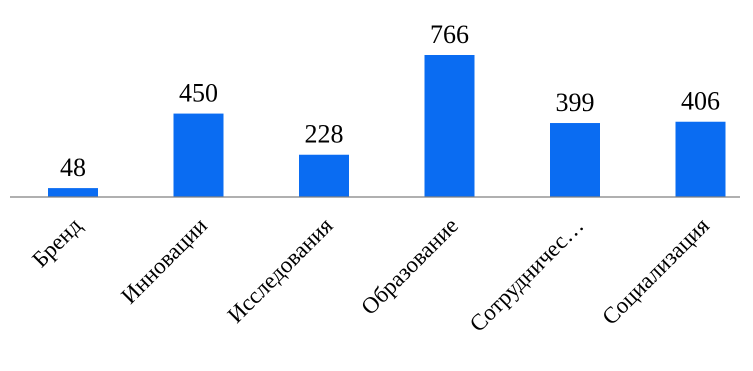 Image resolution: width=753 pixels, height=371 pixels. Describe the element at coordinates (700, 101) in the screenshot. I see `bar-value-label: 406` at that location.